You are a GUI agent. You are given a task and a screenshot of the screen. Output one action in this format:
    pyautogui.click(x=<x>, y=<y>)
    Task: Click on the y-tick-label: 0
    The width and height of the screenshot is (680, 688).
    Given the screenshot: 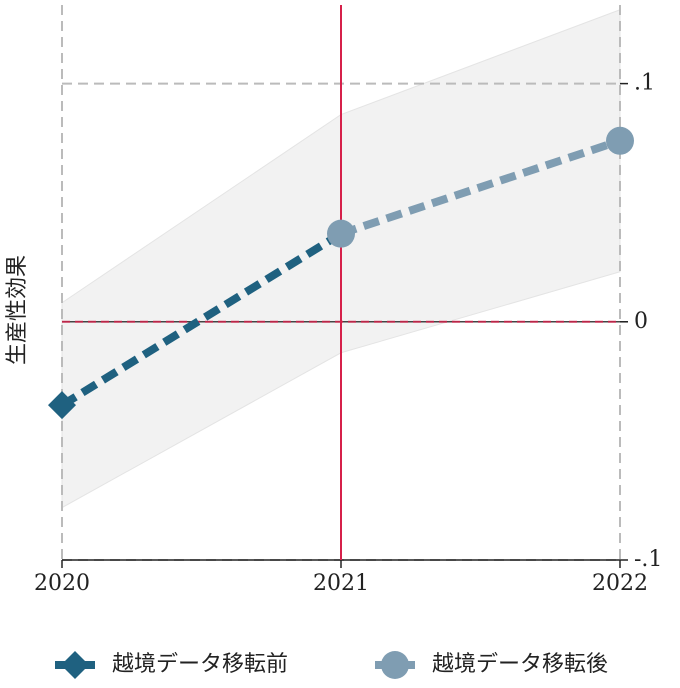 What is the action you would take?
    pyautogui.click(x=641, y=321)
    